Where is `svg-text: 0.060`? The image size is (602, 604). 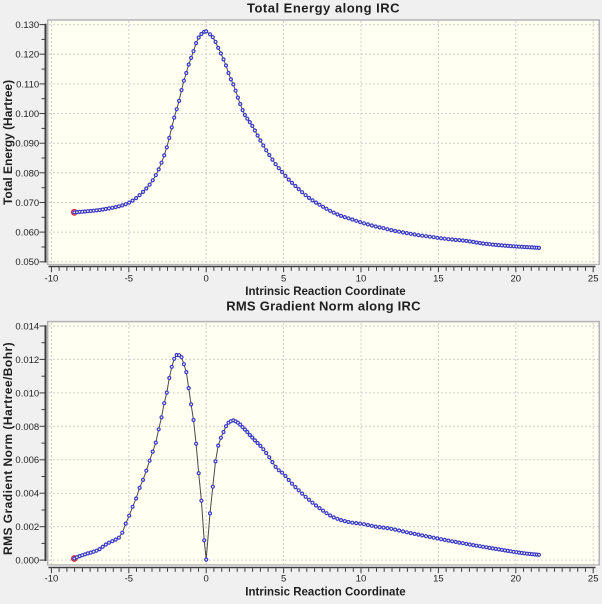 svg-text: 0.060 is located at coordinates (27, 233).